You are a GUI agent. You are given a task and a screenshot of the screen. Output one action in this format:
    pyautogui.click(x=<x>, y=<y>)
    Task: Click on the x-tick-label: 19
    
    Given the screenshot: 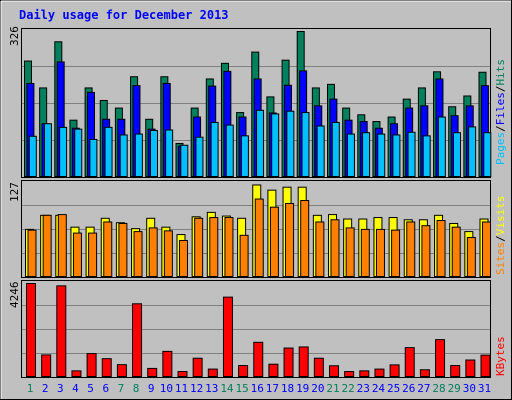 What is the action you would take?
    pyautogui.click(x=302, y=388)
    